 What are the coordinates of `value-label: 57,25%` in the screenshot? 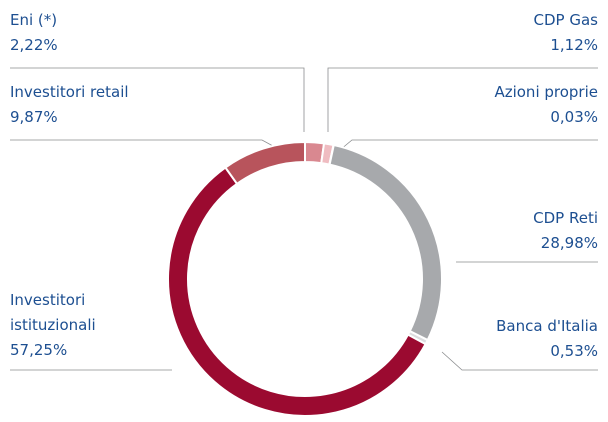 It's located at (39, 350).